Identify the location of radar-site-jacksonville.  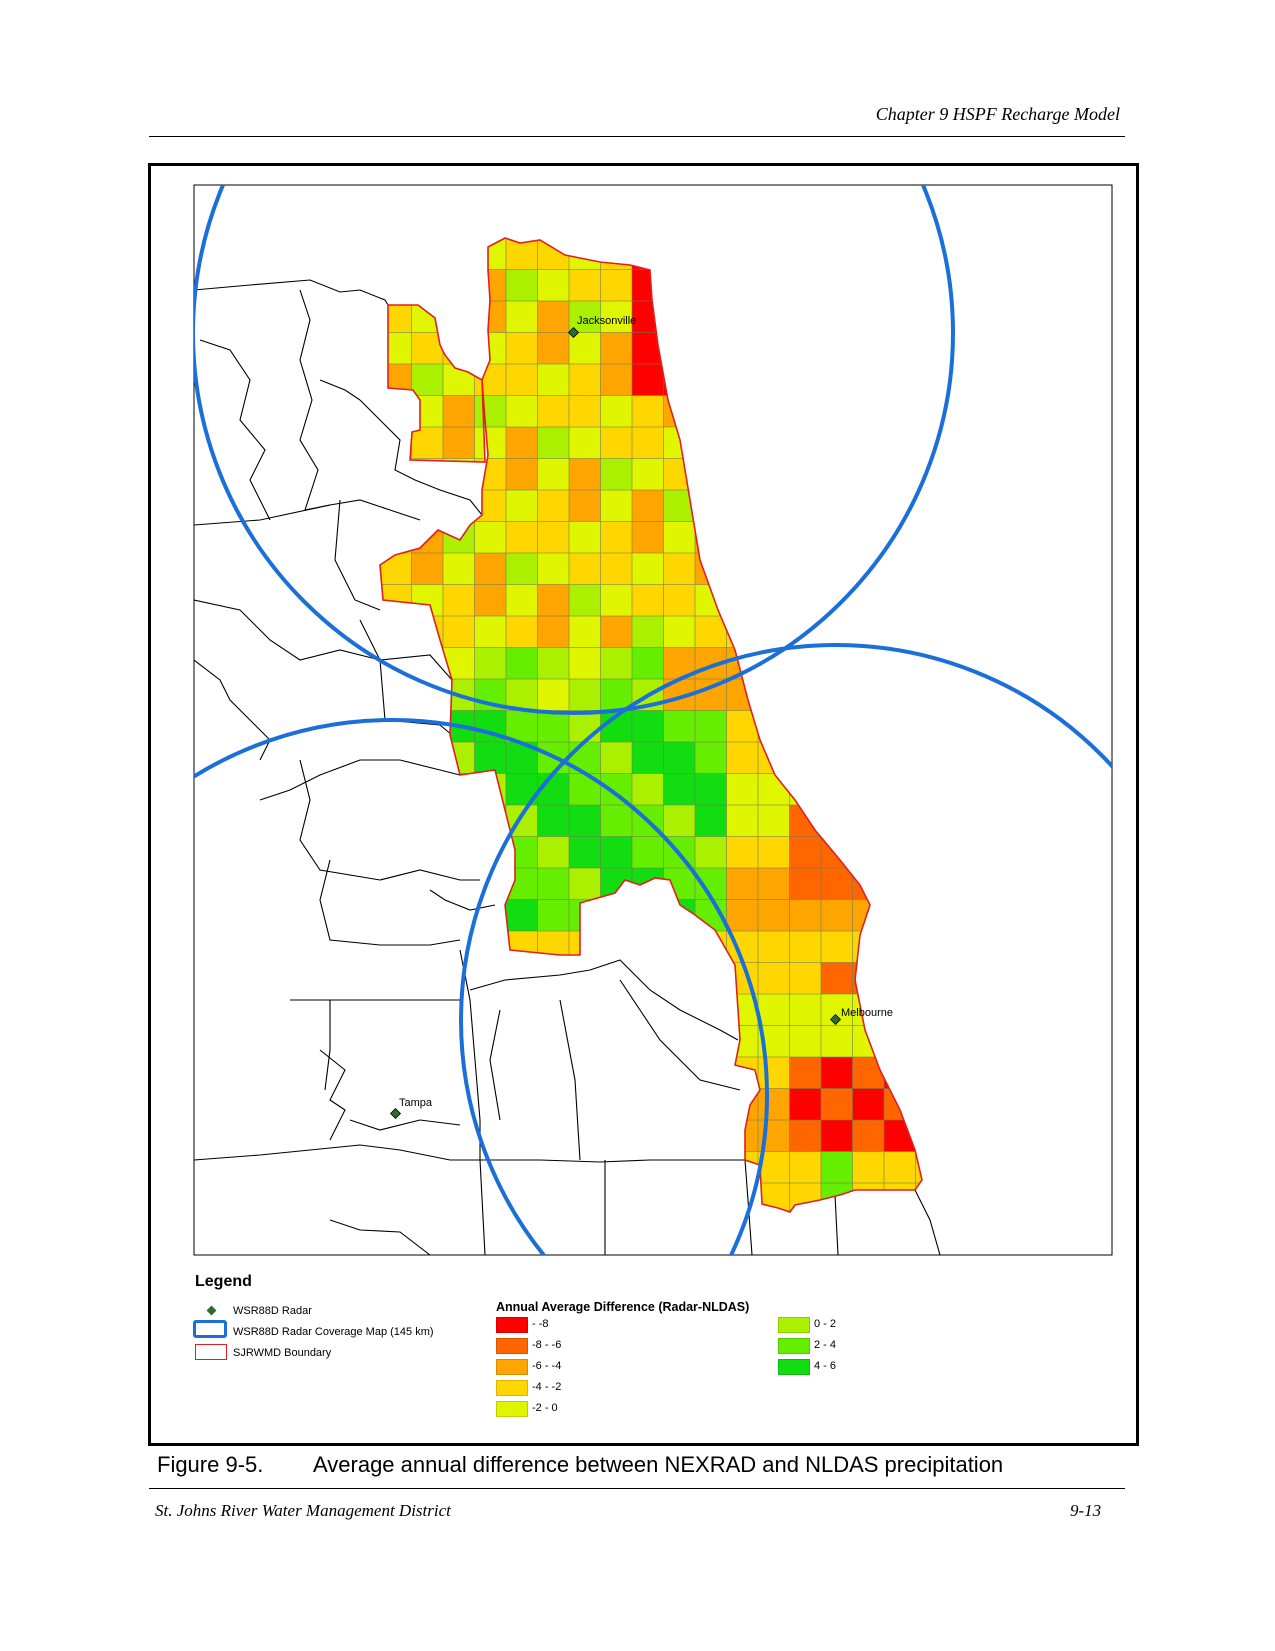
(573, 332).